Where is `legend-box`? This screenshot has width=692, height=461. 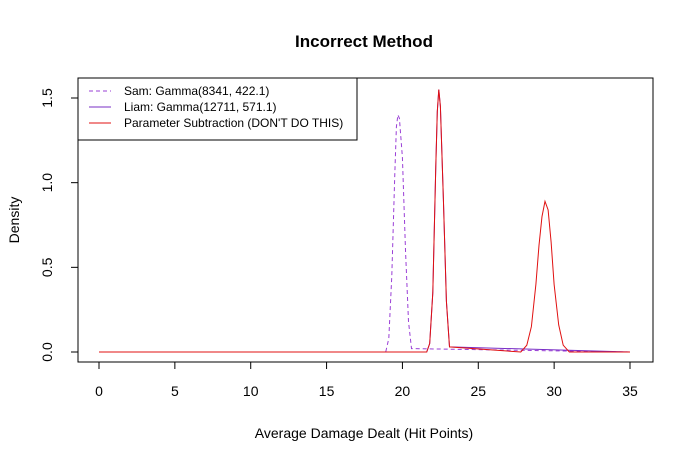
legend-box is located at coordinates (217, 109).